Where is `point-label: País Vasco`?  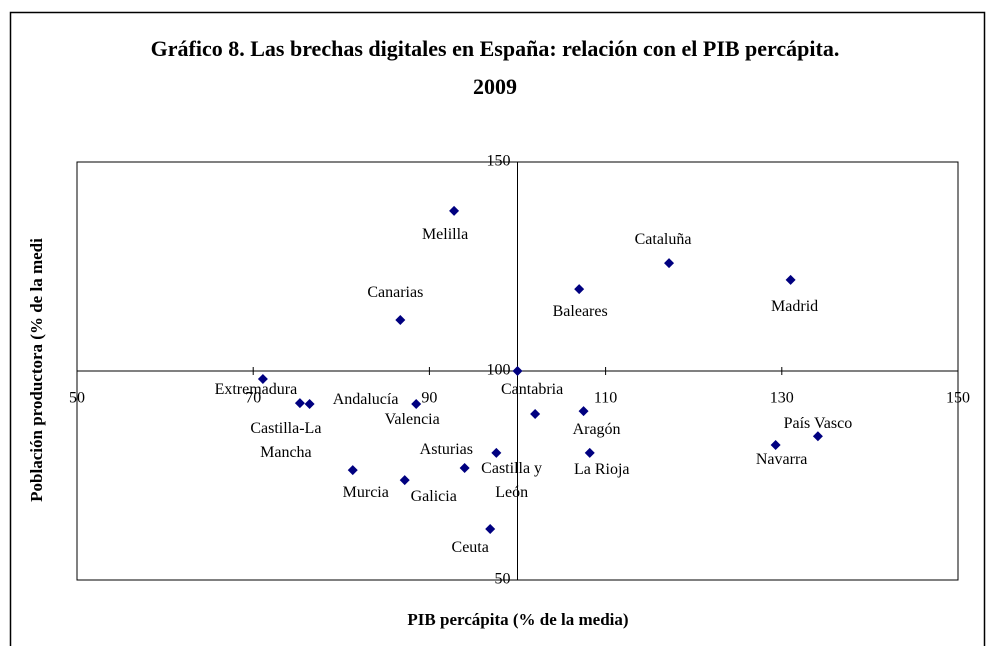
point-label: País Vasco is located at coordinates (818, 424).